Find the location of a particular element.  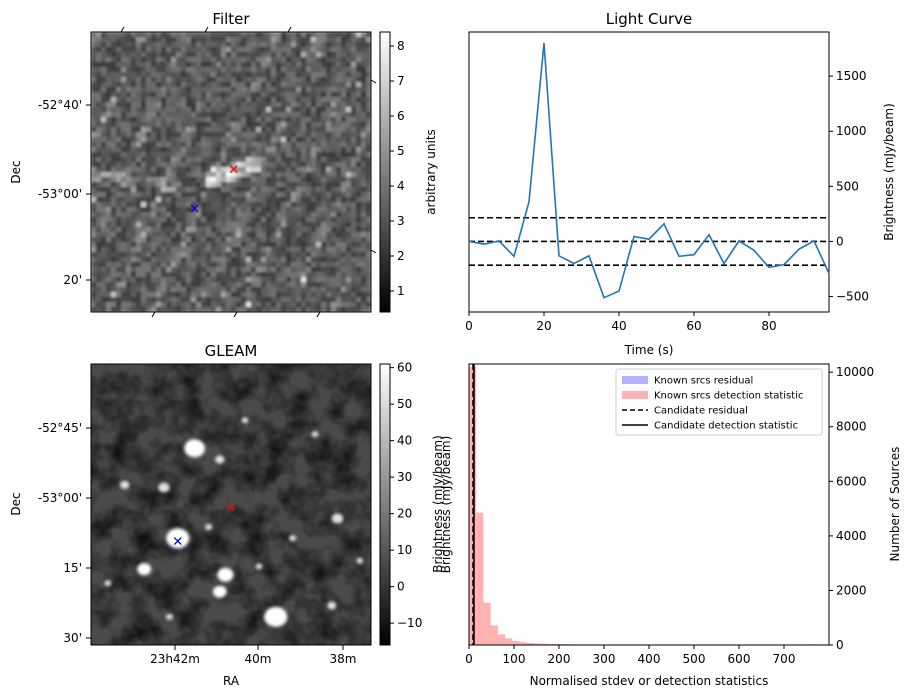

gleam-source is located at coordinates (108, 583).